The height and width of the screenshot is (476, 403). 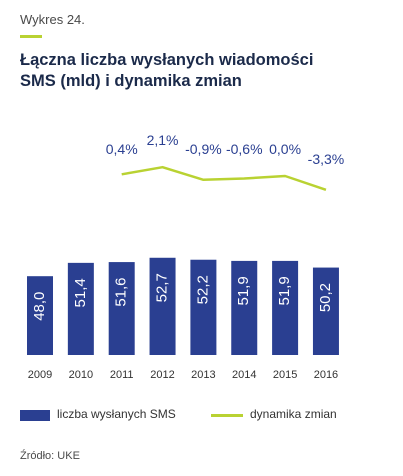 I want to click on legend-line-label: dynamika zmian, so click(x=293, y=414).